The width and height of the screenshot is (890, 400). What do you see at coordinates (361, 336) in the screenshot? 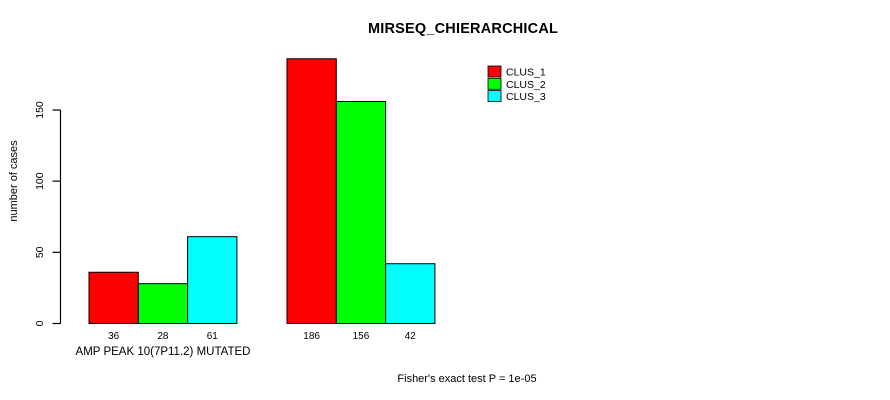
I see `bar-value-label: 156` at bounding box center [361, 336].